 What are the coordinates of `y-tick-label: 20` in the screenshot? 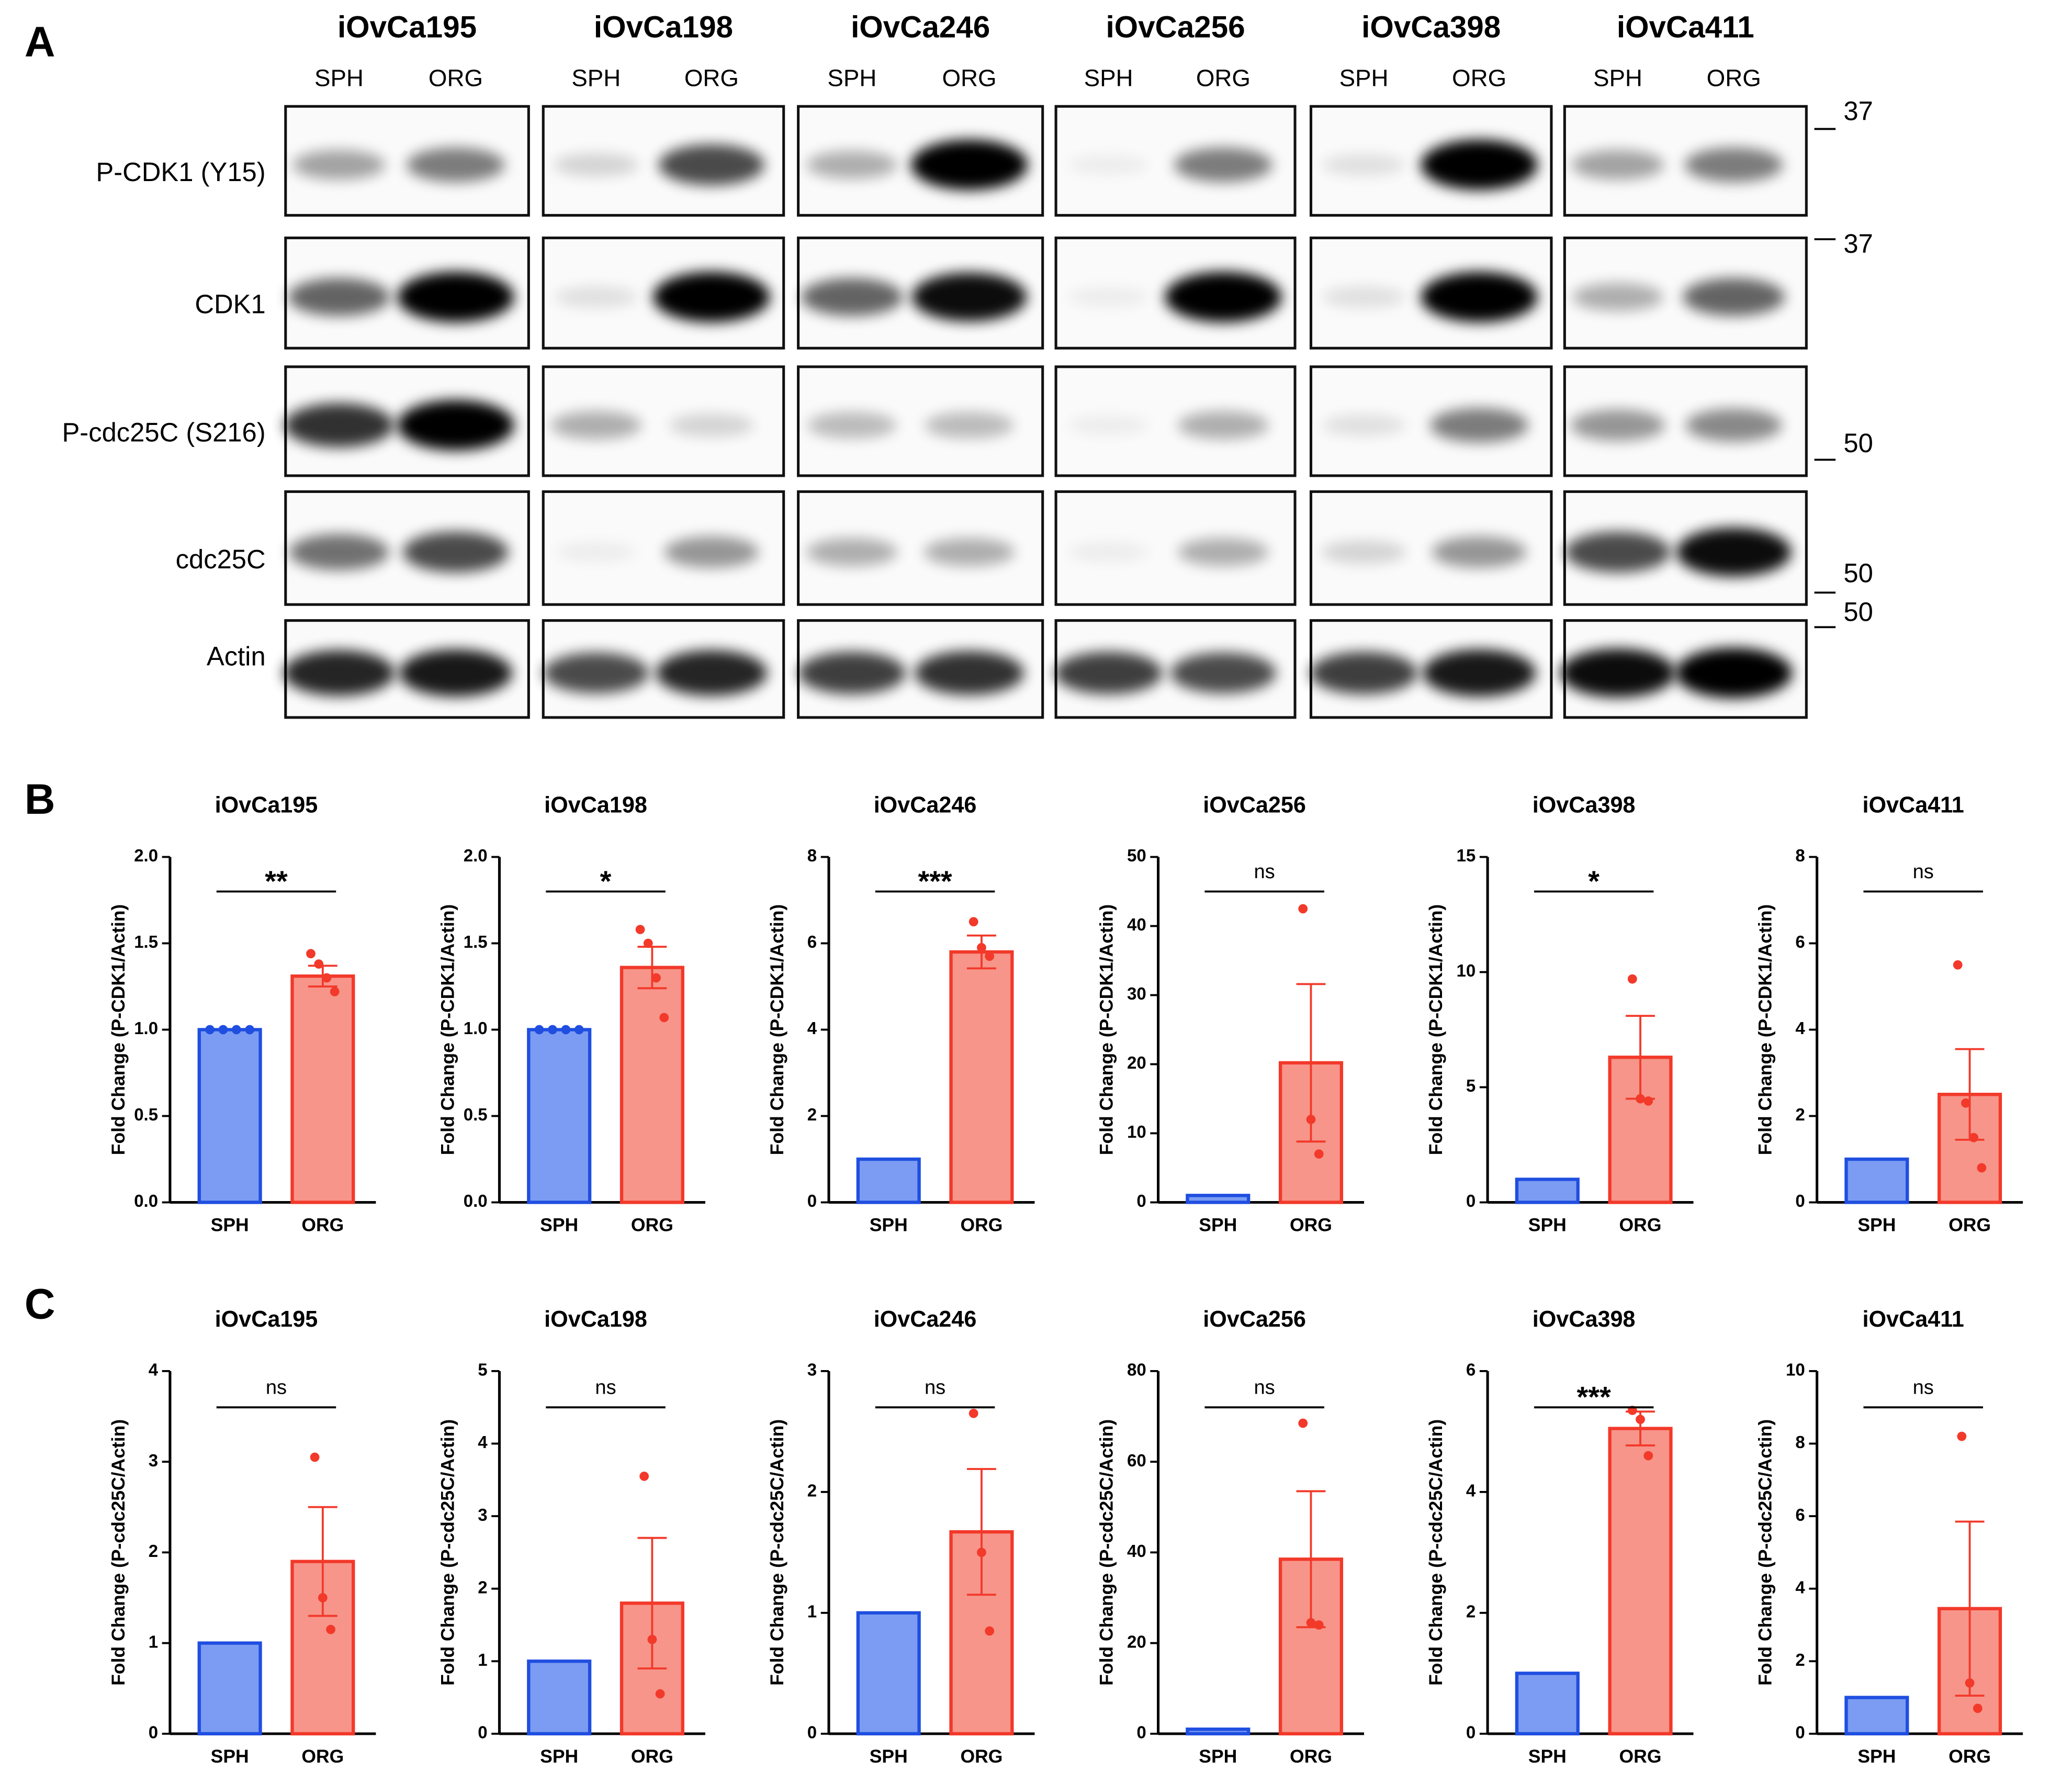 It's located at (1136, 1641).